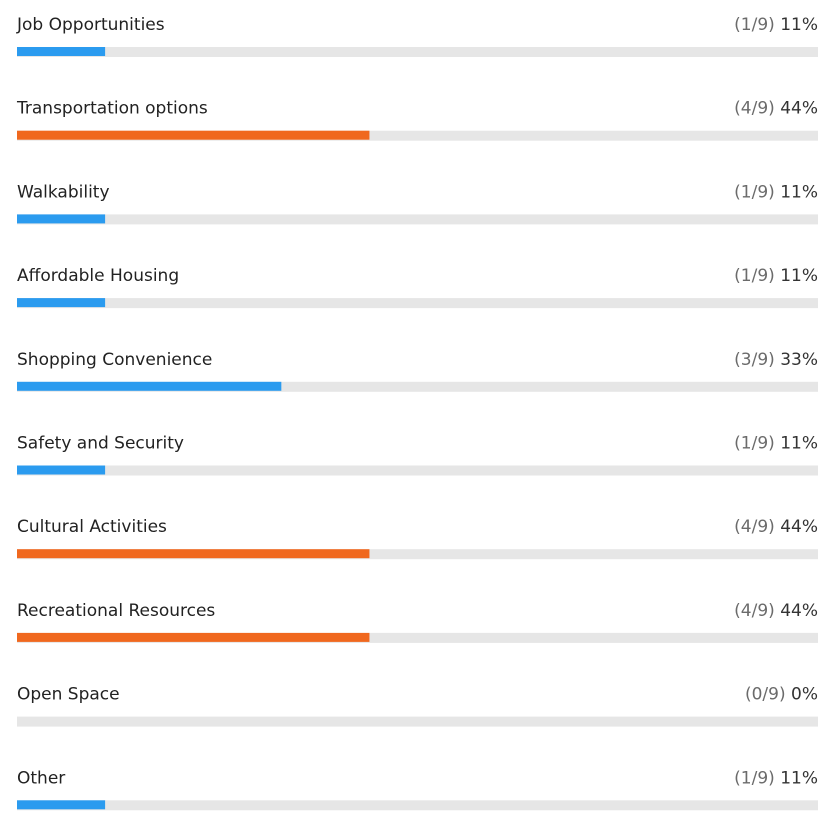 This screenshot has width=826, height=813. Describe the element at coordinates (765, 695) in the screenshot. I see `count-label: (0/9)` at that location.